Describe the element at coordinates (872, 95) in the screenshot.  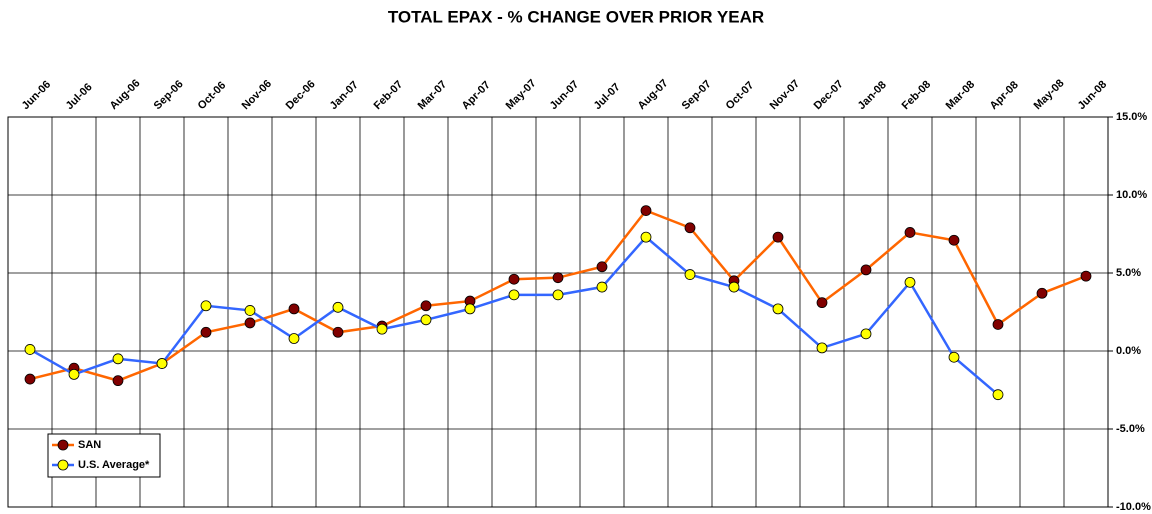
I see `x-tick-label: Jan-08` at that location.